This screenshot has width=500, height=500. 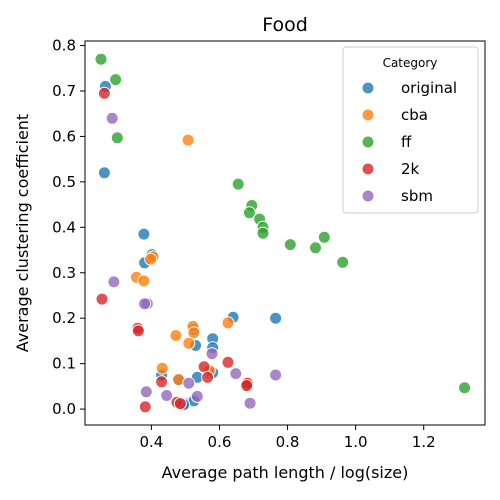 I want to click on x-axis-ticks: 0.4 0.6 0.8 1.0 1.2, so click(x=287, y=438).